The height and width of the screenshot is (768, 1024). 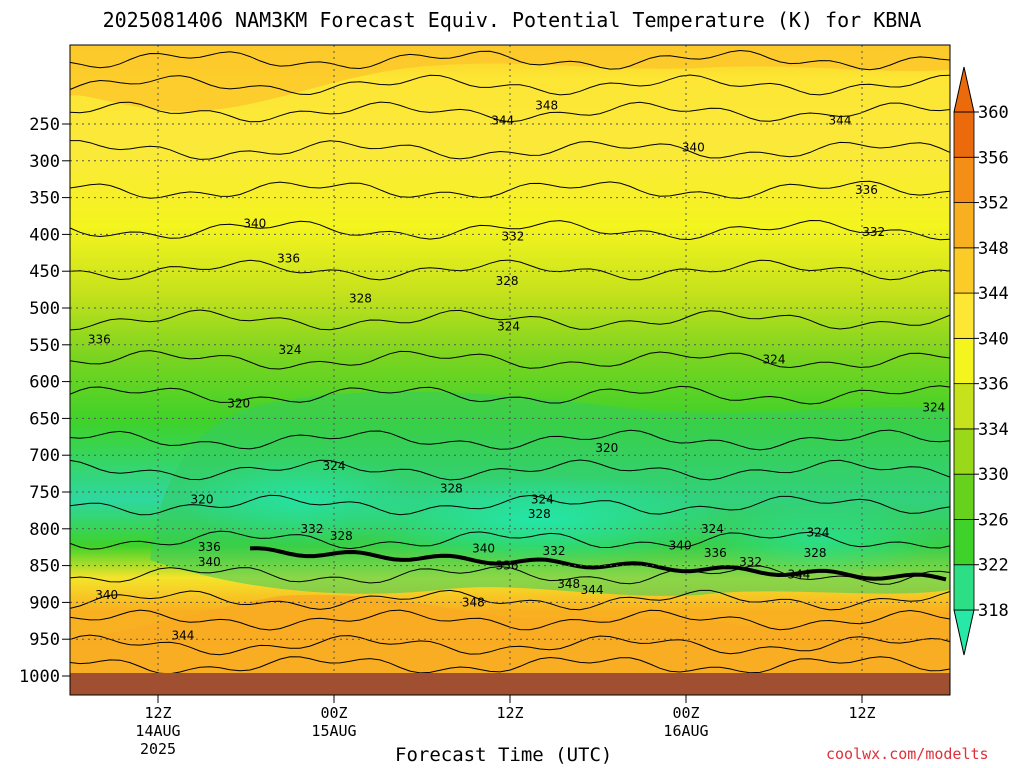 I want to click on y-tick-label: 1000, so click(x=39, y=677).